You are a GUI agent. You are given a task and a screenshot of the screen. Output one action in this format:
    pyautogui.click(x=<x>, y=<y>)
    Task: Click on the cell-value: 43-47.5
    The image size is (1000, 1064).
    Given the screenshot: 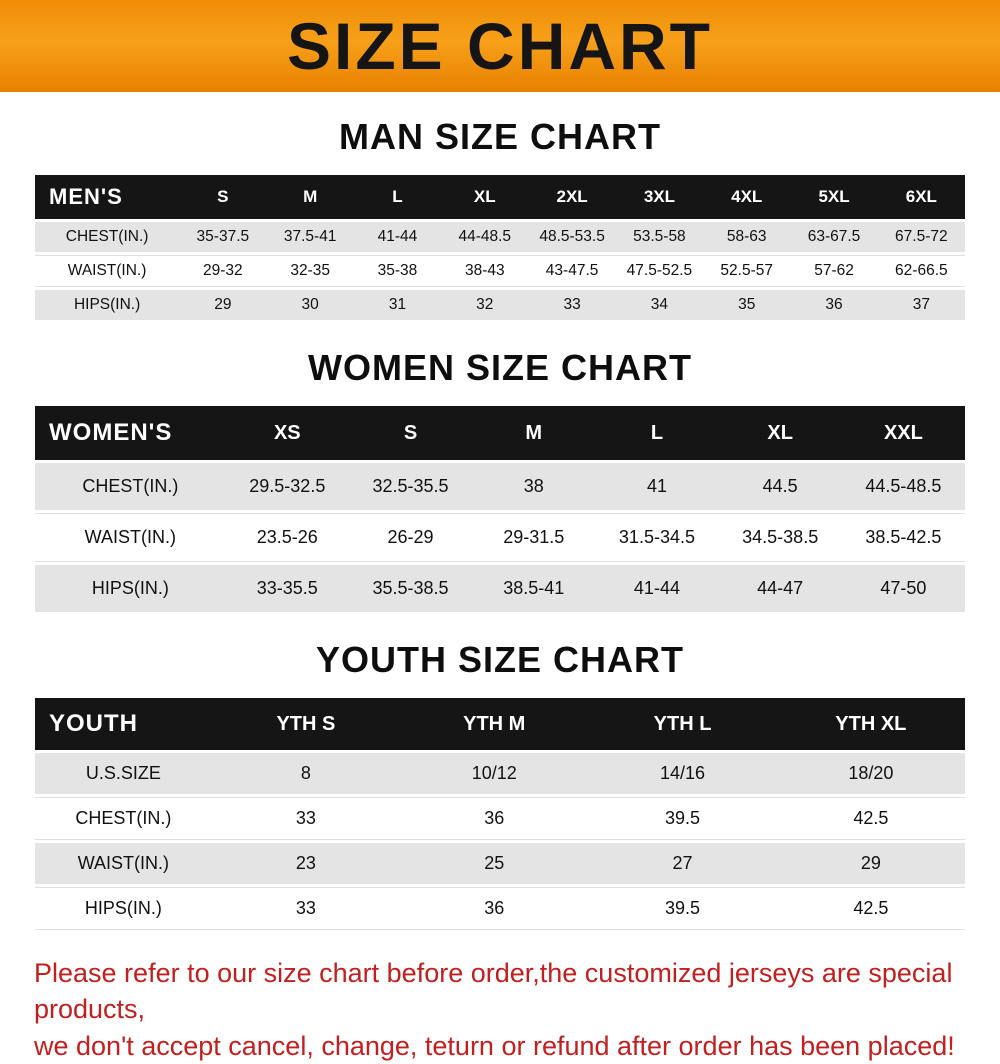 What is the action you would take?
    pyautogui.click(x=572, y=271)
    